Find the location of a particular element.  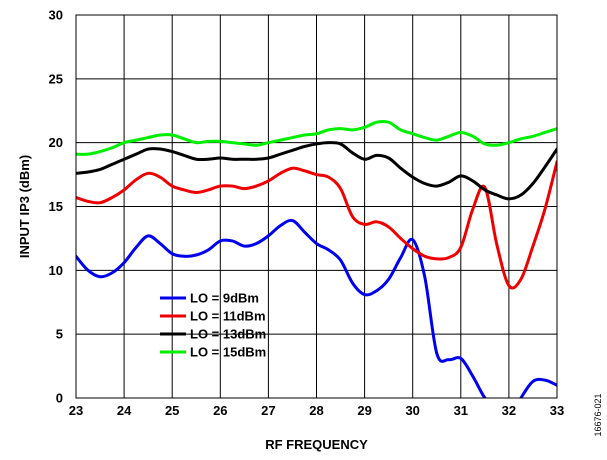

x-tick-label: 29 is located at coordinates (364, 410).